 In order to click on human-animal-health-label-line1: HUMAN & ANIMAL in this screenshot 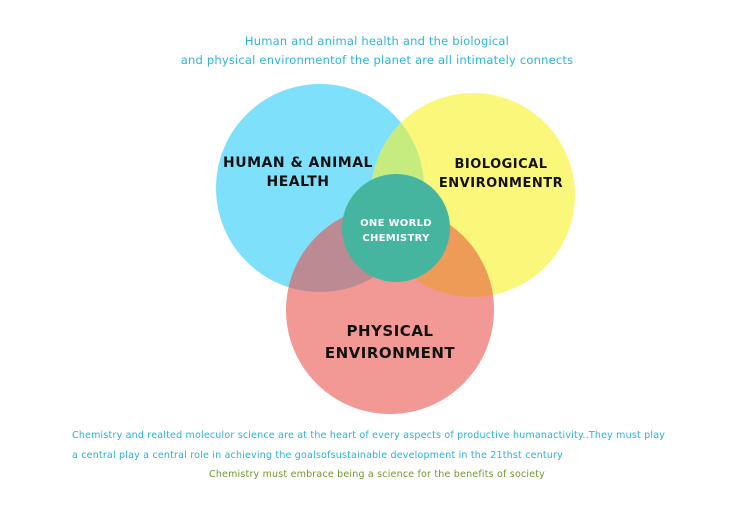, I will do `click(298, 163)`.